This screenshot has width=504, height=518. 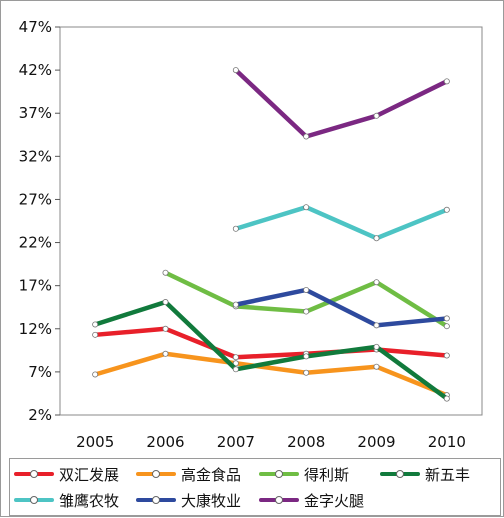 I want to click on legend-label: 高金食品, so click(x=211, y=474).